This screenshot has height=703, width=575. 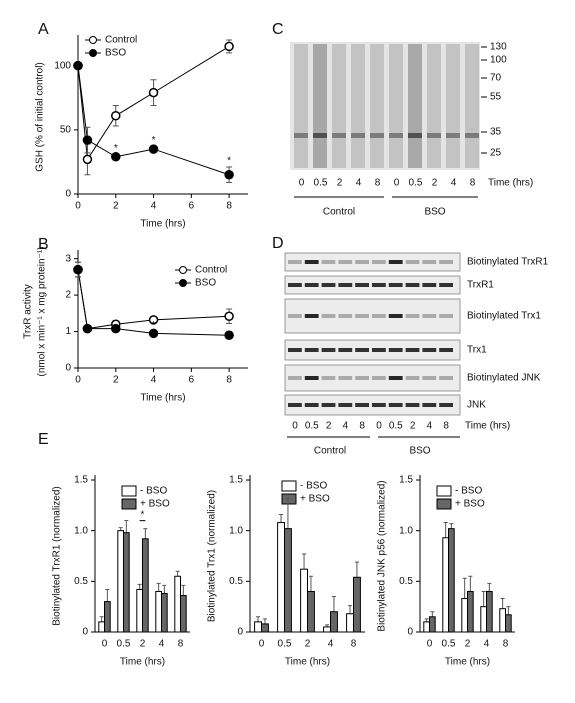 I want to click on legend-label: + BSO, so click(x=315, y=499).